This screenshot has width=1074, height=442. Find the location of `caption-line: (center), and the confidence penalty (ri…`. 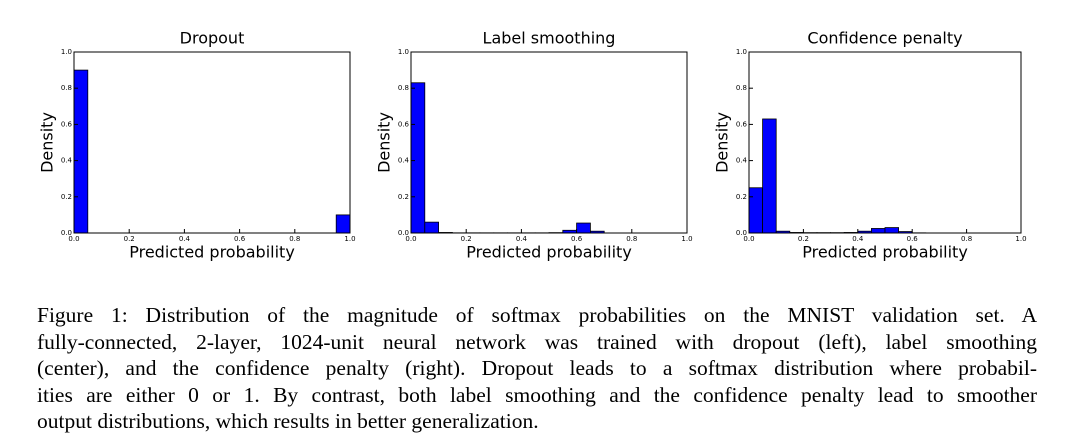

caption-line: (center), and the confidence penalty (ri… is located at coordinates (537, 368).